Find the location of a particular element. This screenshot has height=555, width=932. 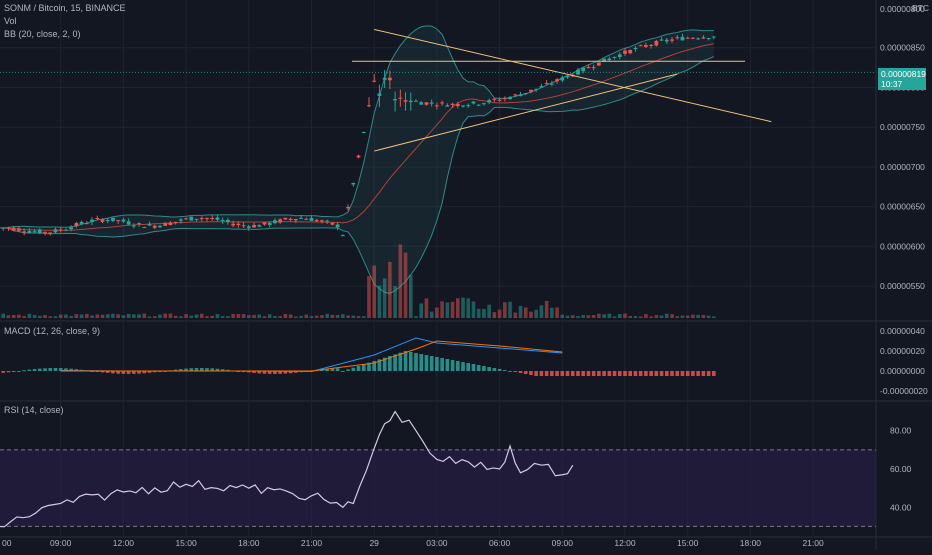

macd-legend: MACD (12, 26, close, 9) is located at coordinates (54, 331).